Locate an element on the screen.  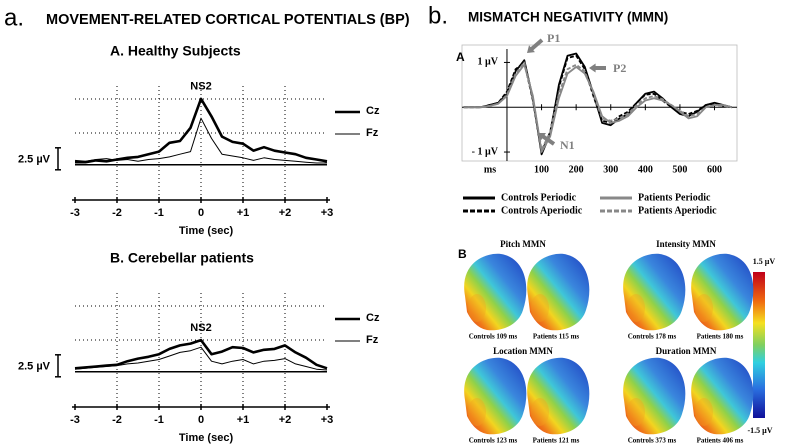
x-tick-label: 400 is located at coordinates (645, 169).